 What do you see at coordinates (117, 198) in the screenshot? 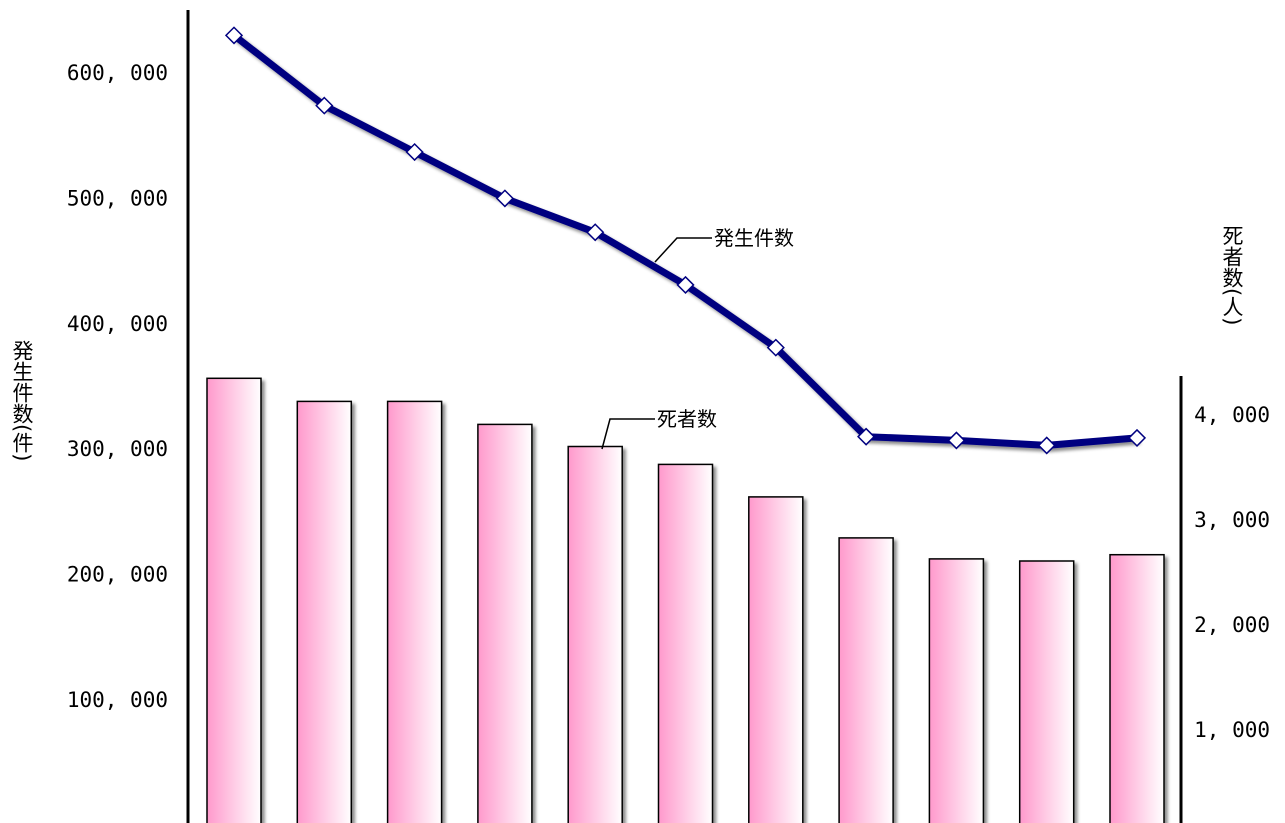
I see `left-tick-label-4: 500, 000` at bounding box center [117, 198].